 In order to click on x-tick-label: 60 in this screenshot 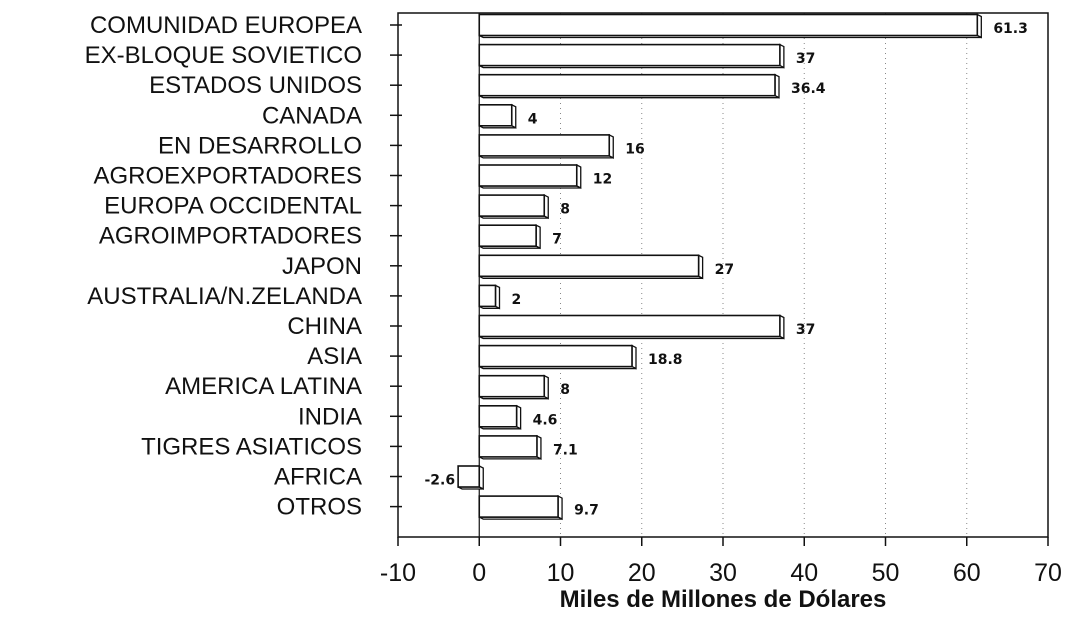, I will do `click(967, 573)`.